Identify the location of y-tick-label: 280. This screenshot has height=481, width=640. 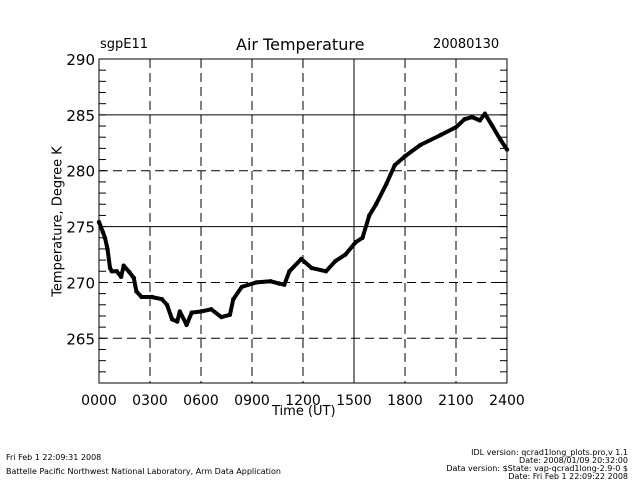
(80, 172).